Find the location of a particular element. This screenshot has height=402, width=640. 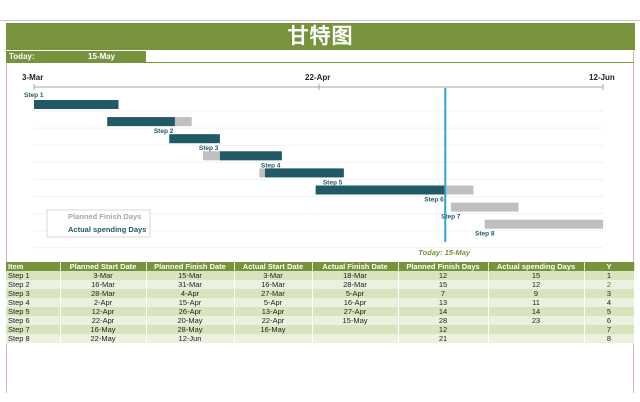

col-header-planned-days: Planned Finish Days is located at coordinates (443, 266).